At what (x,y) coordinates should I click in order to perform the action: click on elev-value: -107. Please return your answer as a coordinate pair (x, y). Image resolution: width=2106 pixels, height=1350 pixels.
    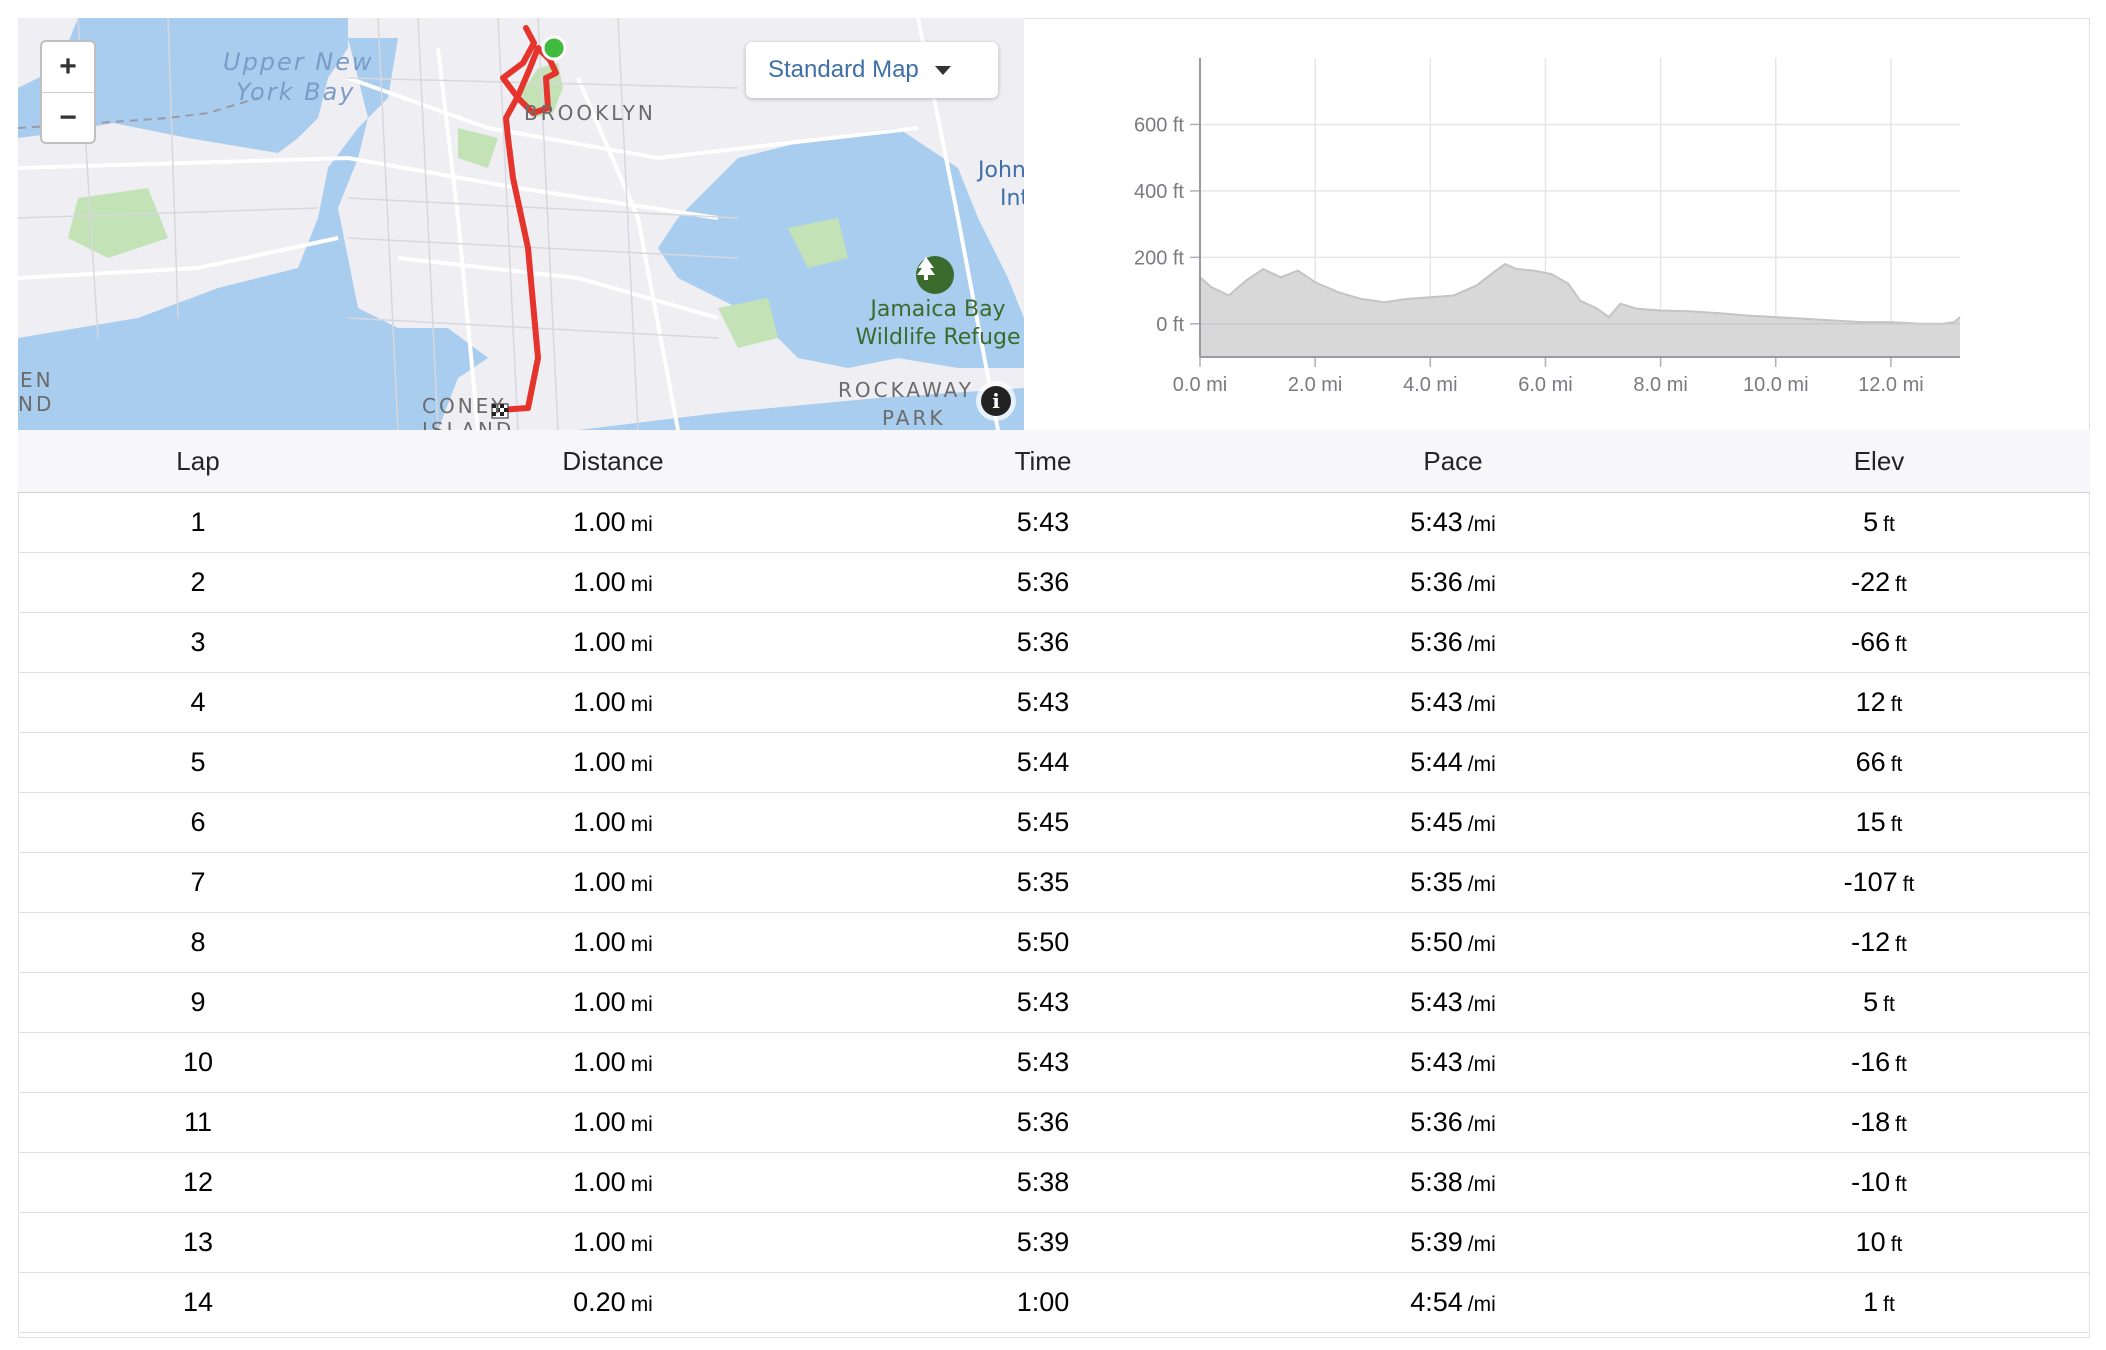
    Looking at the image, I should click on (1870, 882).